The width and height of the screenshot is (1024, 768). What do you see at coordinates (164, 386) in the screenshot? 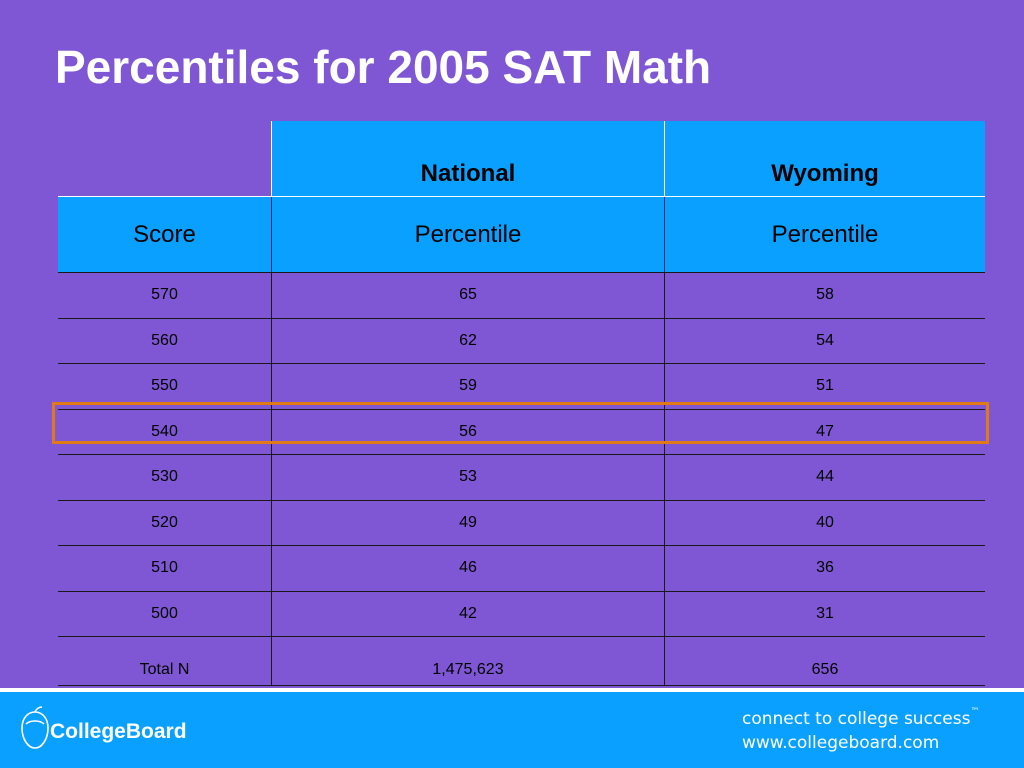
I see `score-cell: 550` at bounding box center [164, 386].